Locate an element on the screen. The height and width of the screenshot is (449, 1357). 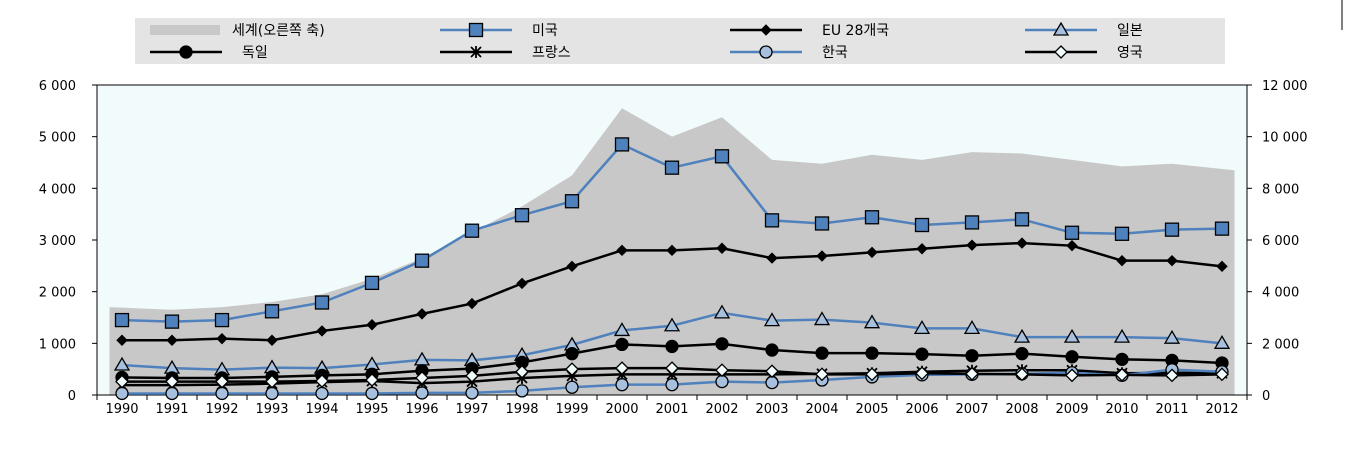
legend-label: 세계(오른쪽 축) is located at coordinates (278, 31).